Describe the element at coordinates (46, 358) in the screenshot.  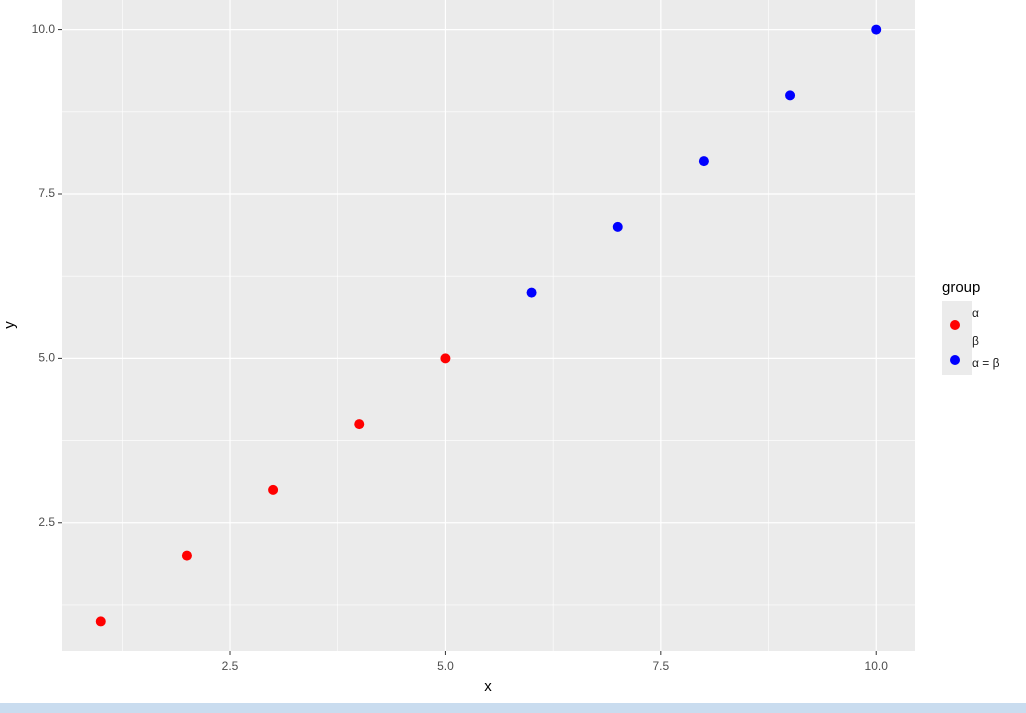
I see `y-tick-label: 5.0` at that location.